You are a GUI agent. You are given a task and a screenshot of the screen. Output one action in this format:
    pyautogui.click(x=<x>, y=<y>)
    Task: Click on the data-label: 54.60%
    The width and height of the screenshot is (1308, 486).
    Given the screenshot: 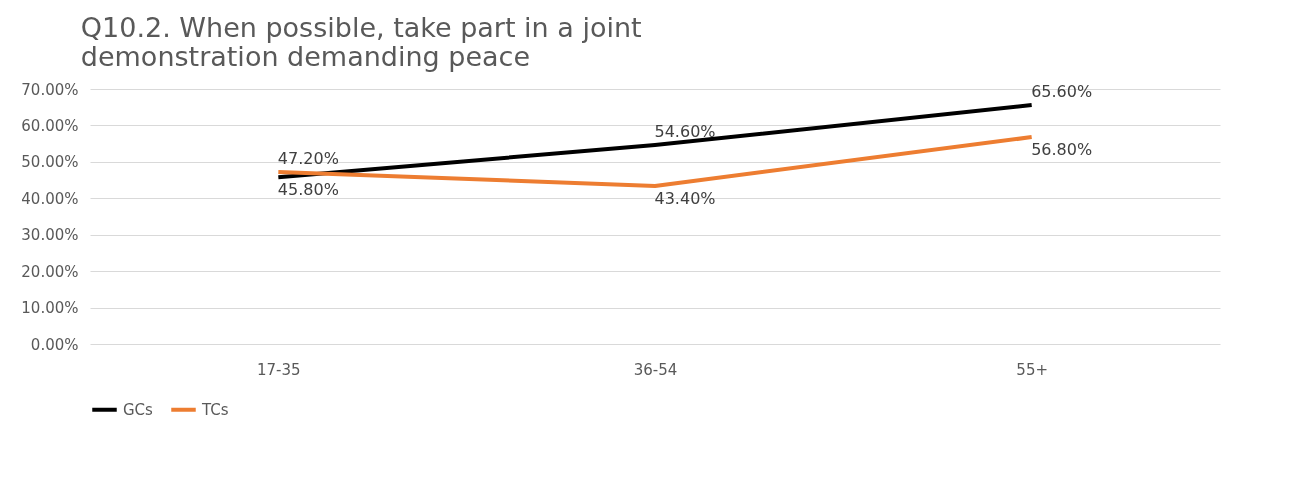 What is the action you would take?
    pyautogui.click(x=685, y=132)
    